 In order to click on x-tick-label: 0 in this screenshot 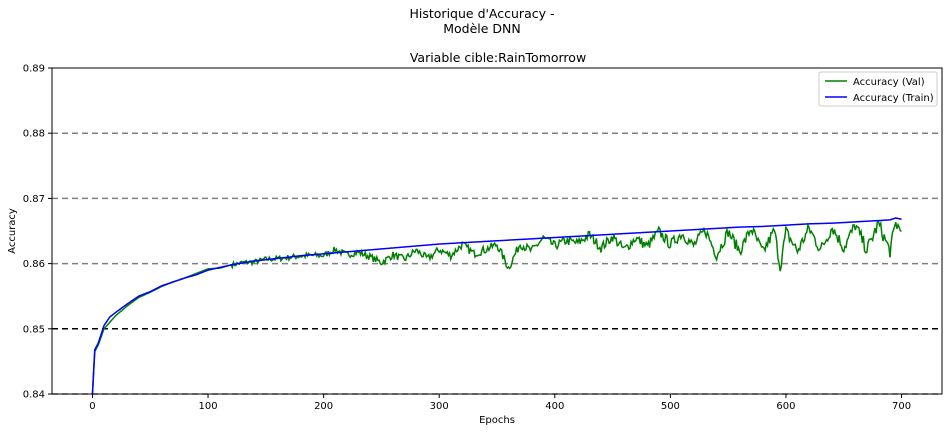, I will do `click(92, 406)`.